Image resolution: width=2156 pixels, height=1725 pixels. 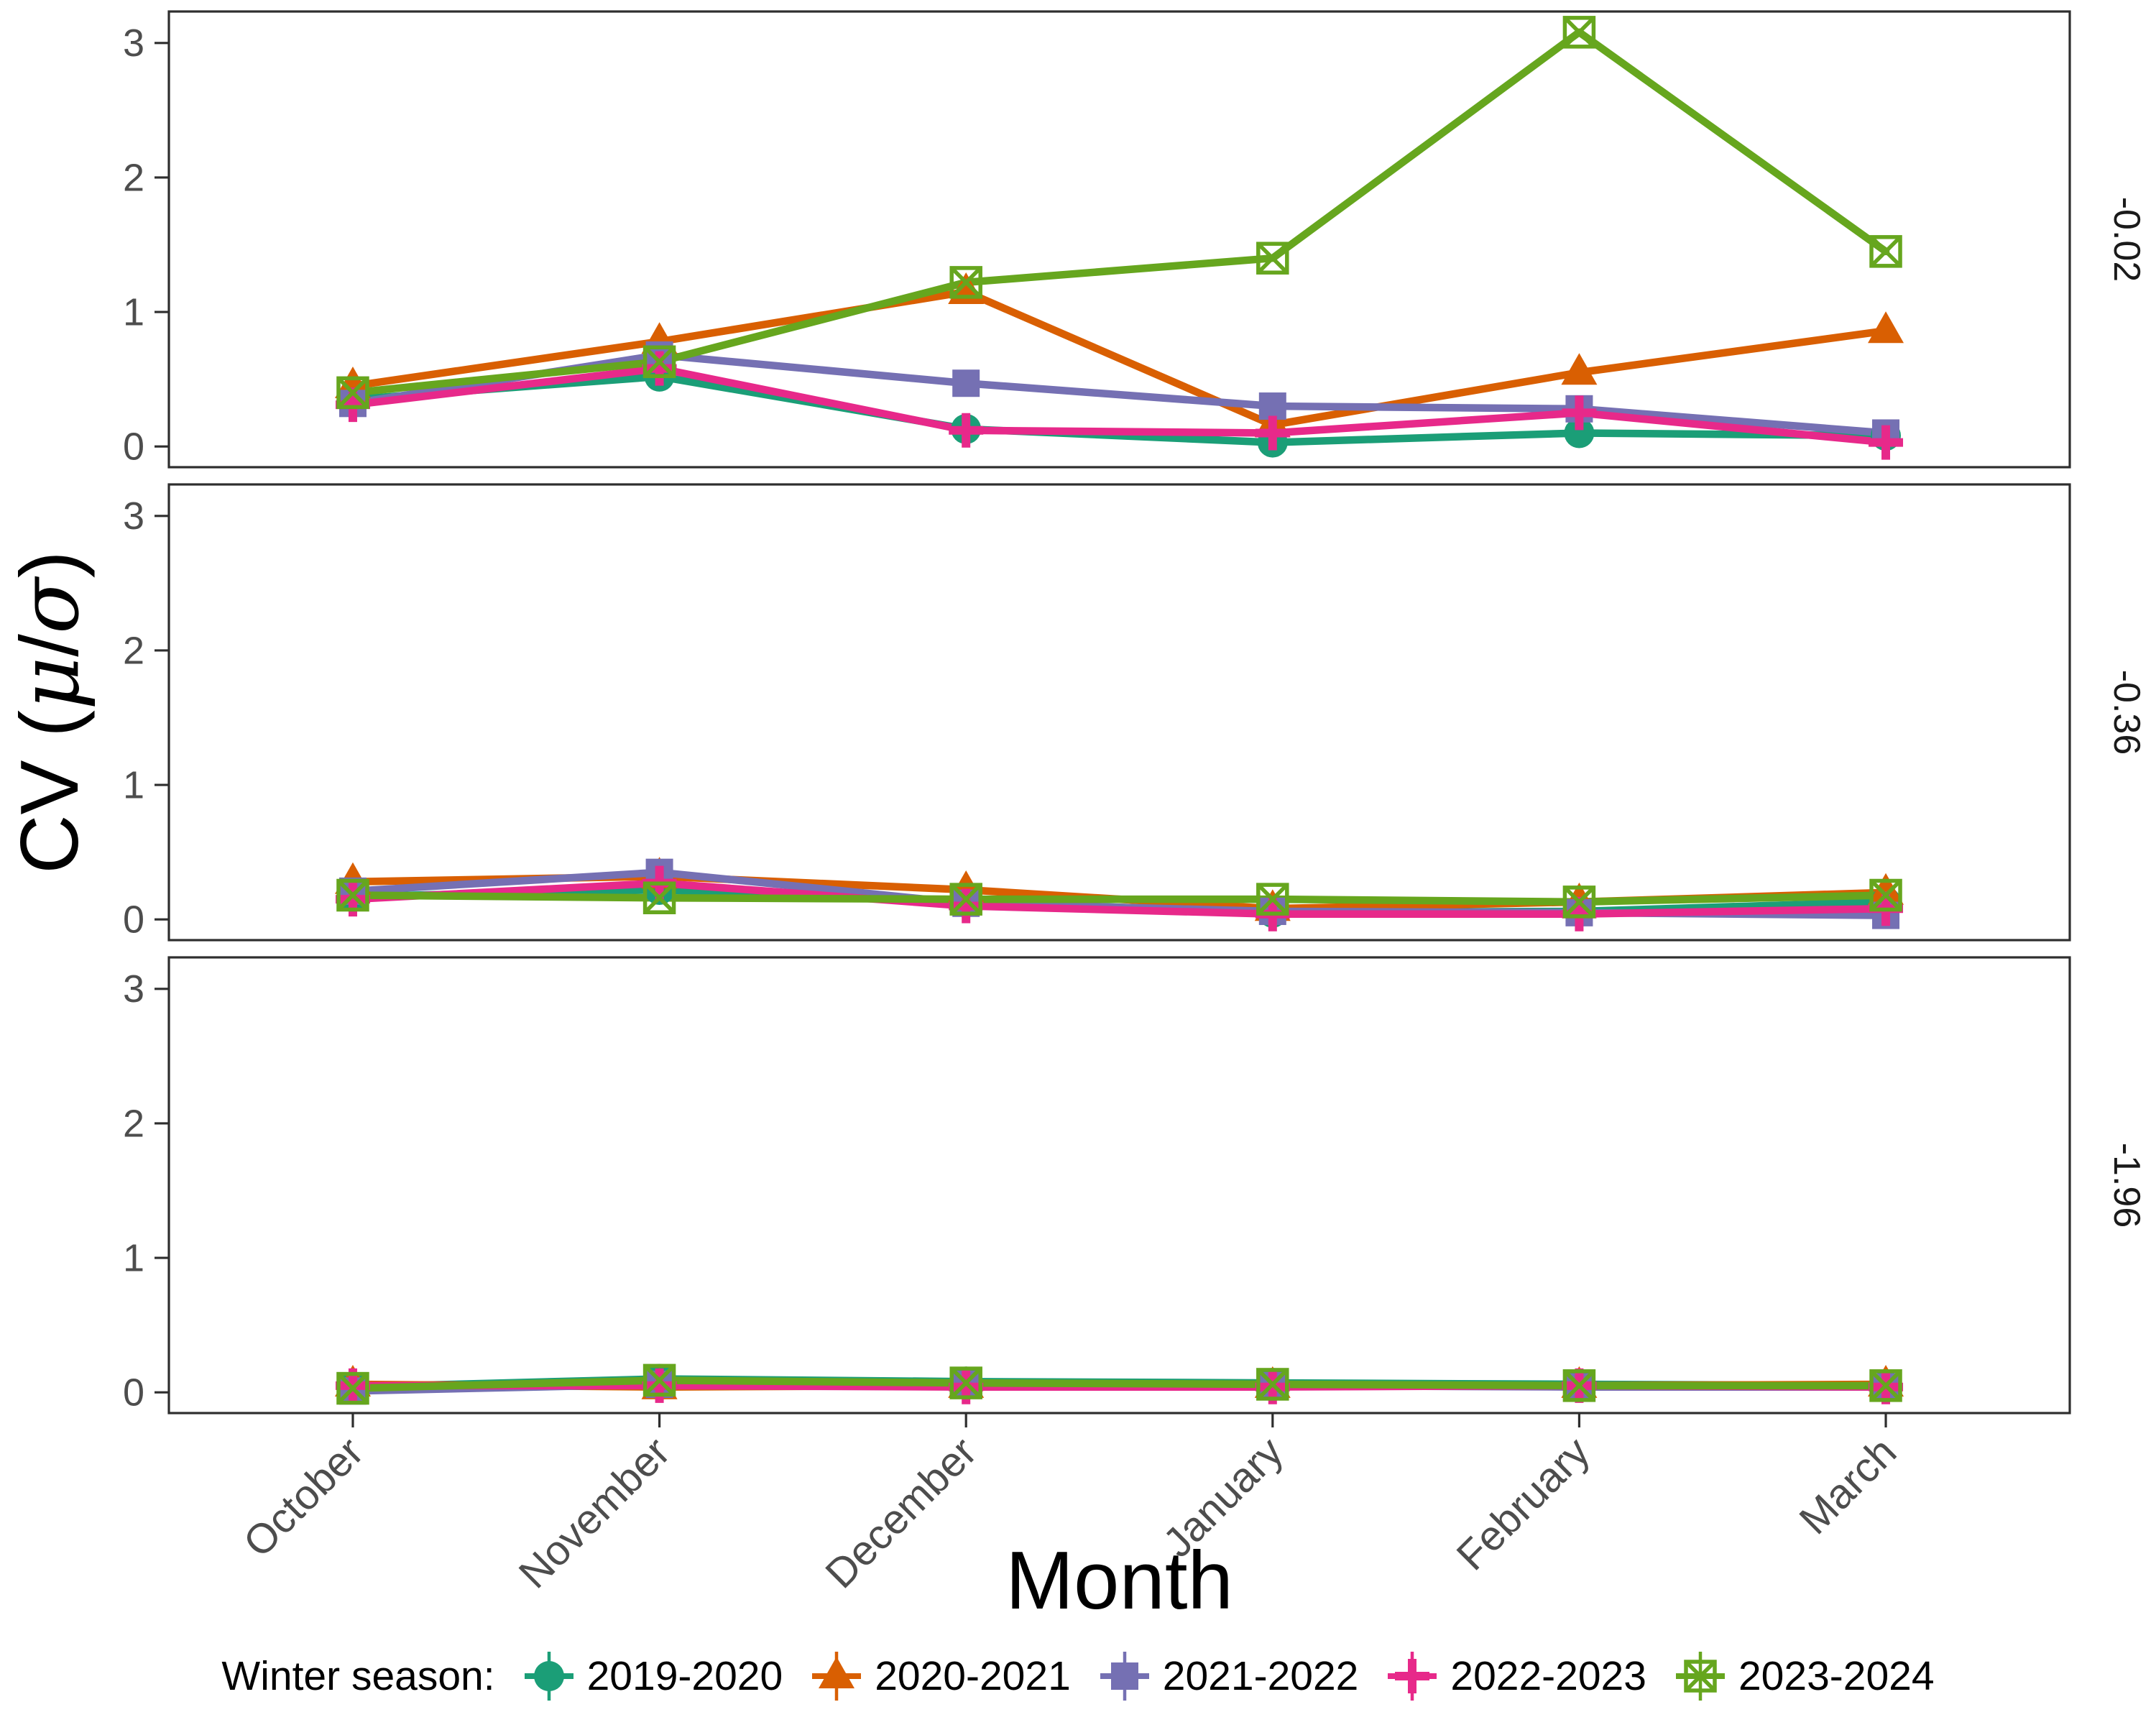 What do you see at coordinates (2126, 712) in the screenshot?
I see `facet-strip-label: -0.36` at bounding box center [2126, 712].